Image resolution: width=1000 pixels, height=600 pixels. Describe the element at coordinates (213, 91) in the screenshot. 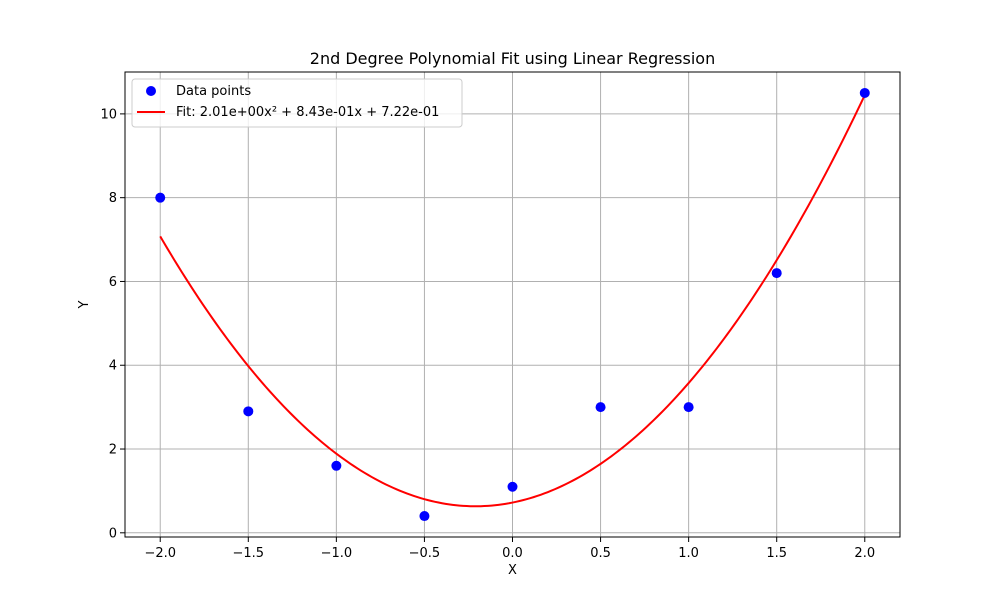

I see `legend-label-data-points: Data points` at that location.